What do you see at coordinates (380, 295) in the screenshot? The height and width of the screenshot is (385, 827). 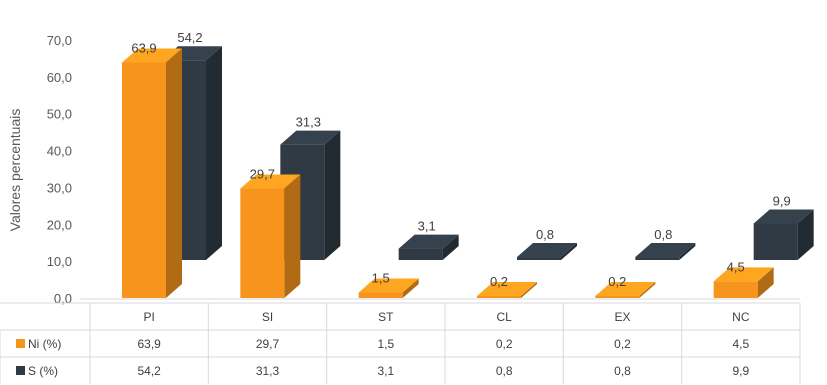 I see `bar-st-ni-front` at bounding box center [380, 295].